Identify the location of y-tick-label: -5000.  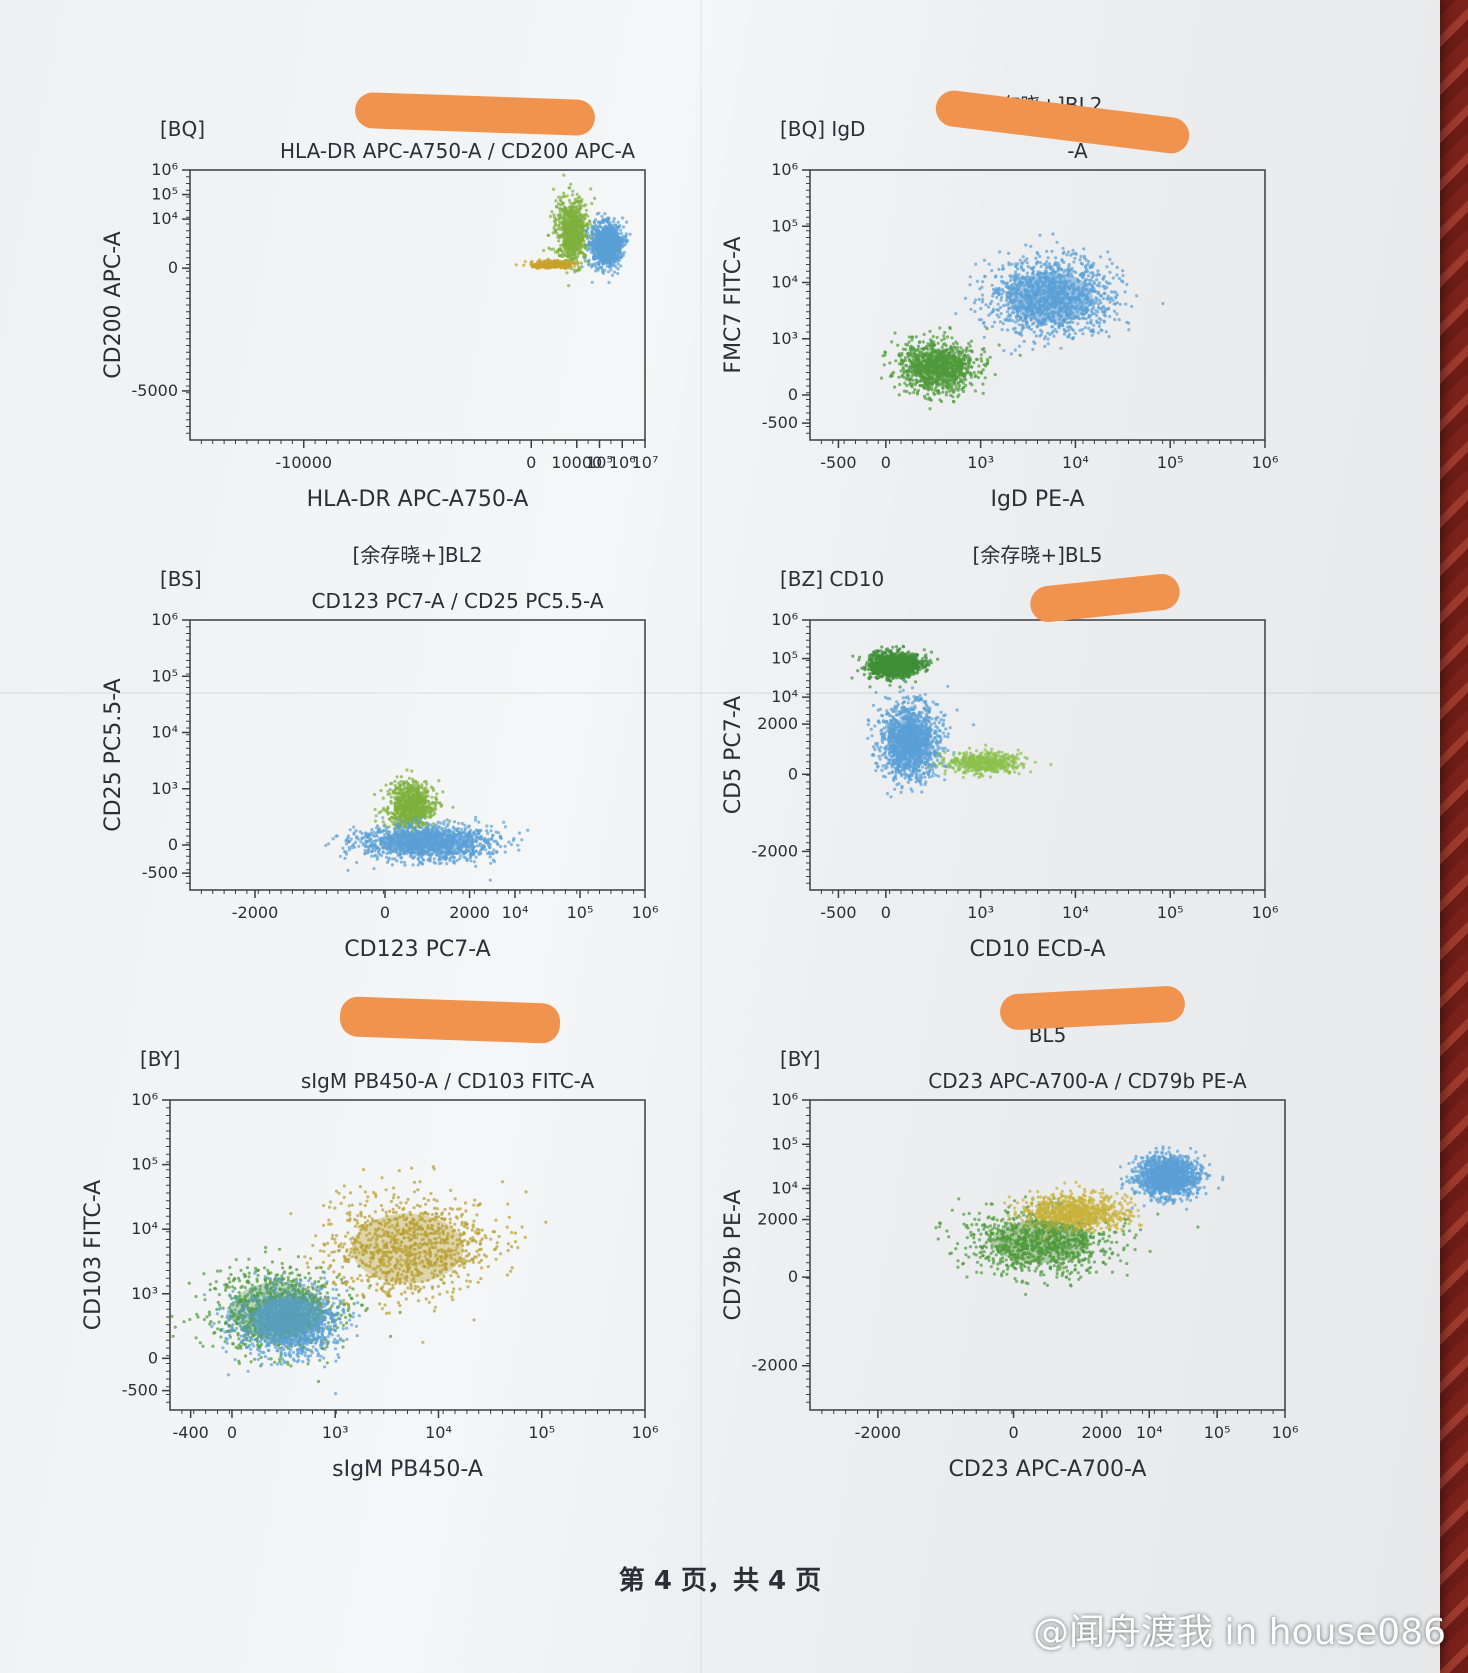
(155, 390).